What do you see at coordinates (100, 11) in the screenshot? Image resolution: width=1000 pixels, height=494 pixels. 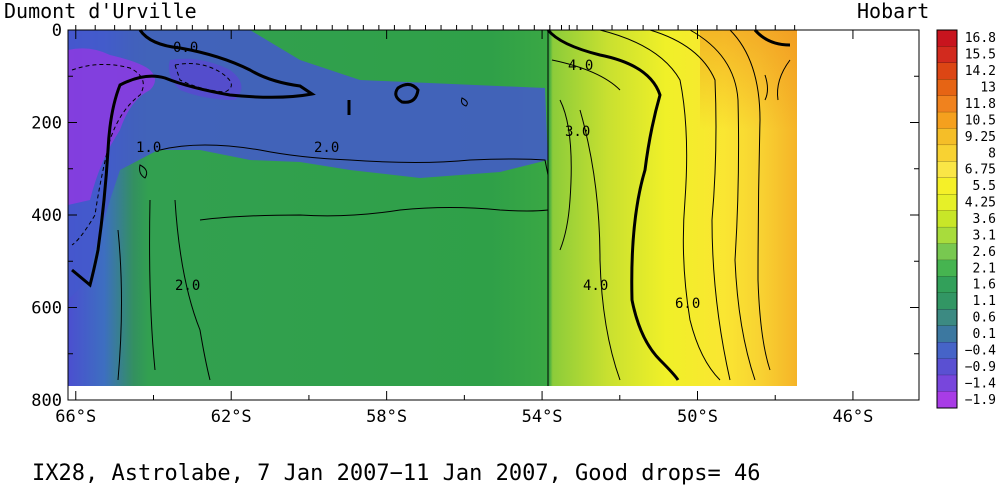 I see `title-left: Dumont d'Urville` at bounding box center [100, 11].